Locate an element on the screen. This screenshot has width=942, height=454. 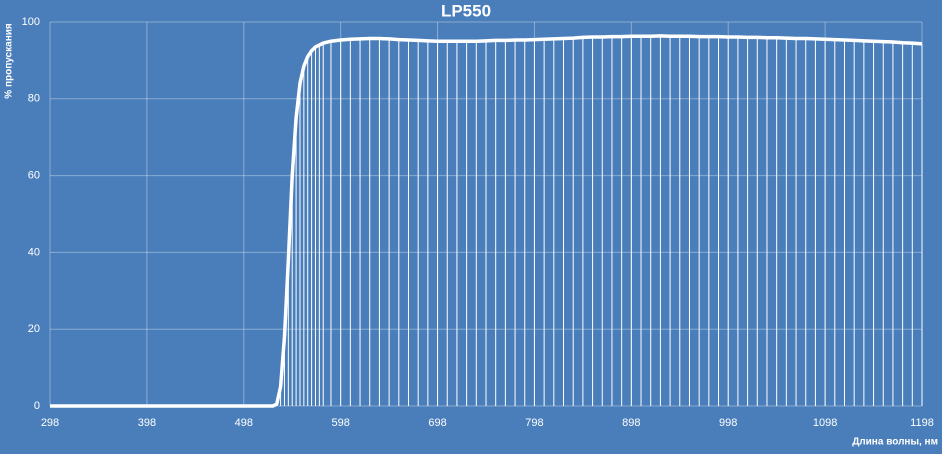
y-tick-label: 20 is located at coordinates (34, 329).